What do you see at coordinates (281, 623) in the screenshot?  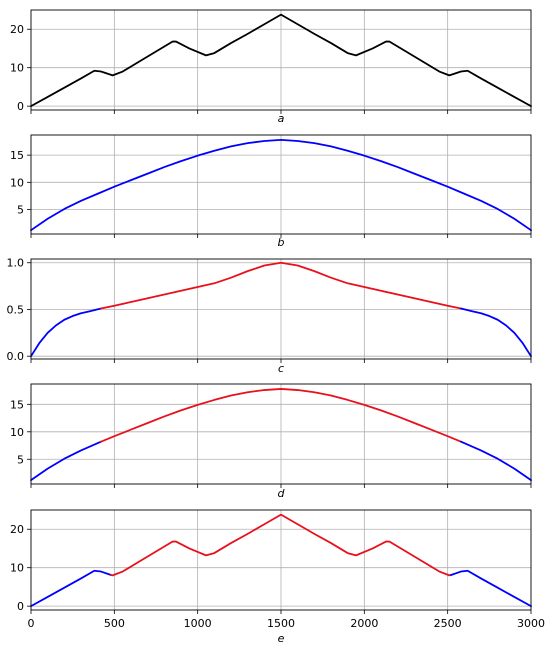 I see `x-tick-label: 1500` at bounding box center [281, 623].